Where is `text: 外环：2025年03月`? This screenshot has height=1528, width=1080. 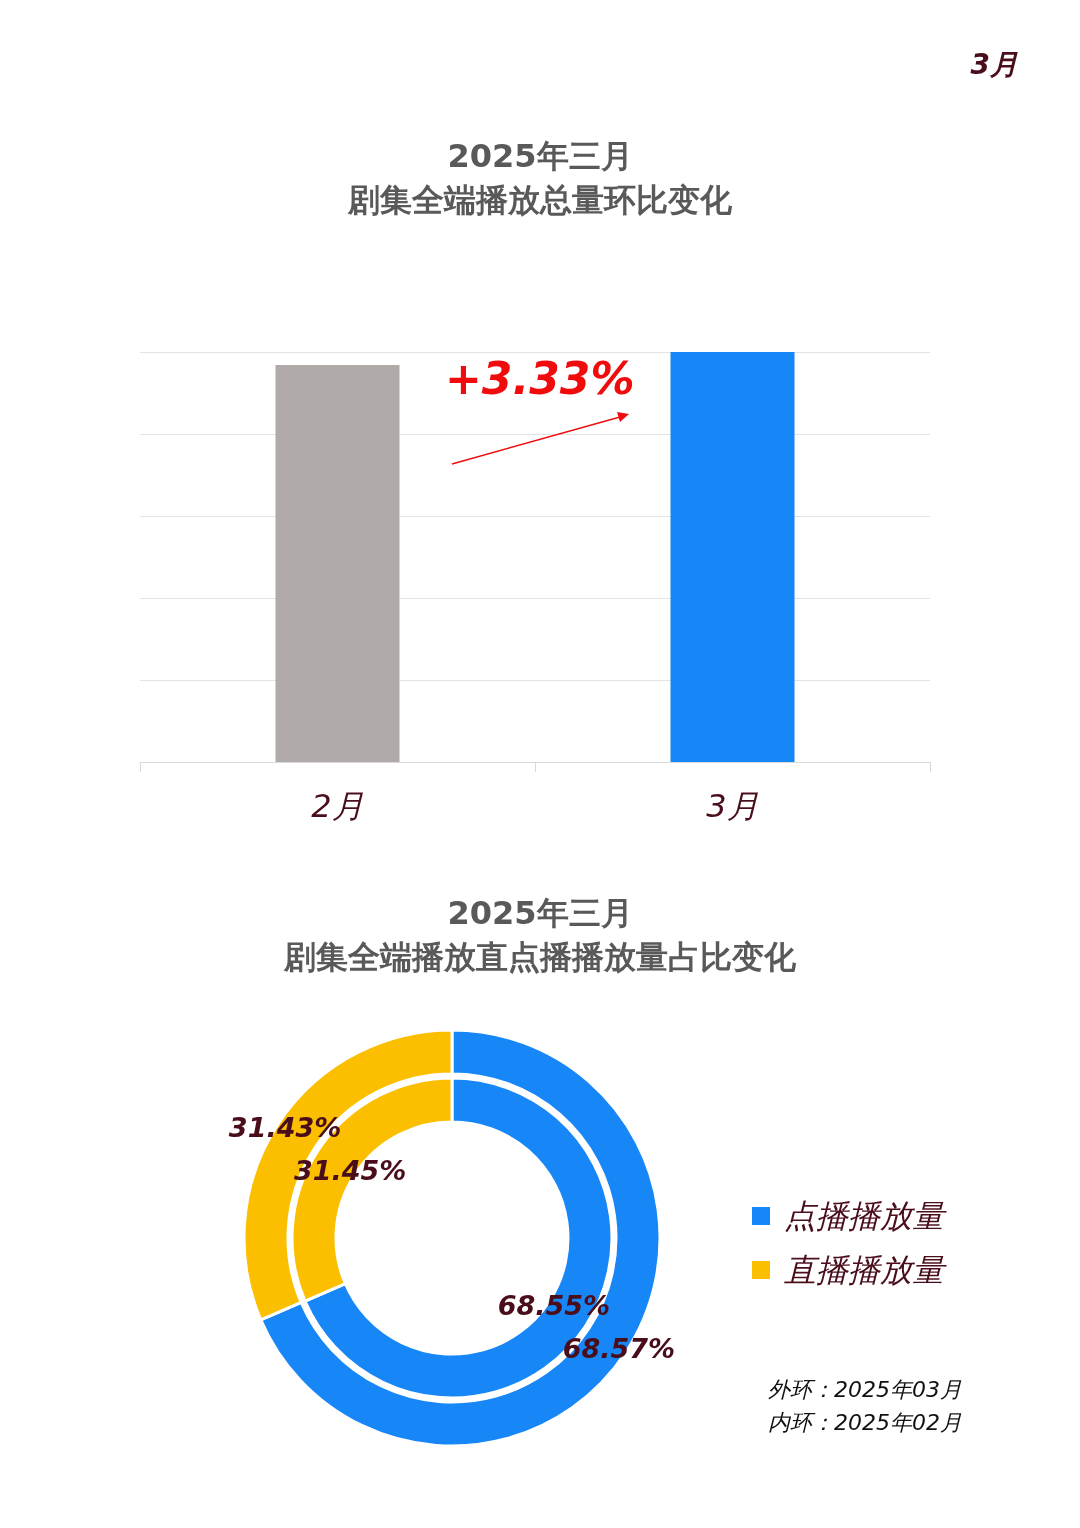
text: 外环：2025年03月 is located at coordinates (865, 1389).